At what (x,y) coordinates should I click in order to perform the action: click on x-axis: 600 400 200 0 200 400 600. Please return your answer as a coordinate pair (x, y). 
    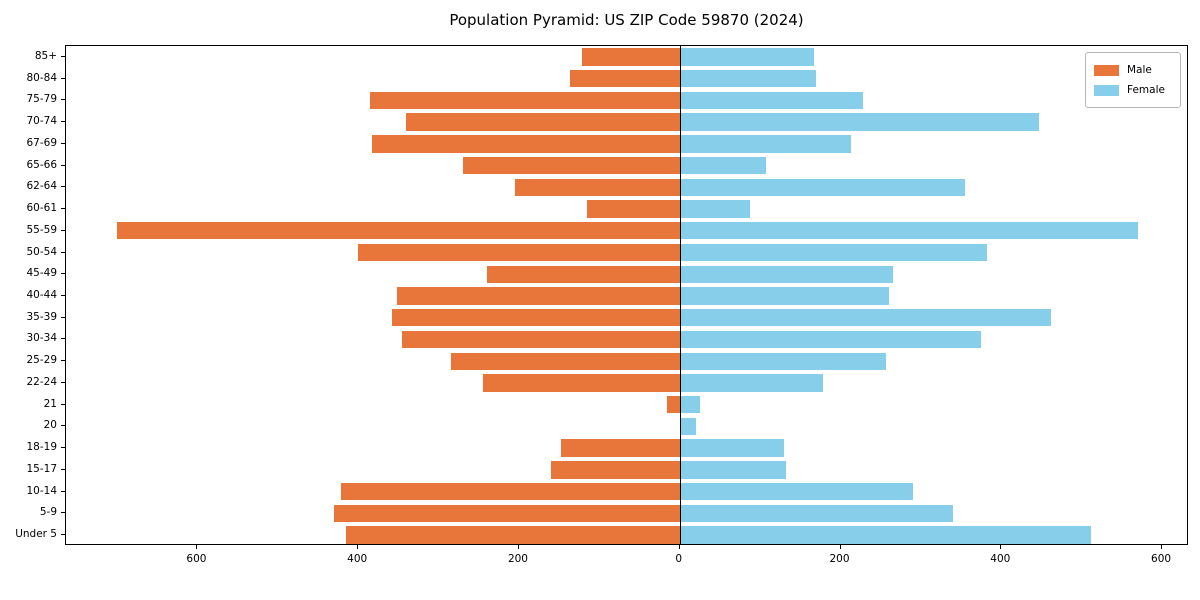
    Looking at the image, I should click on (626, 562).